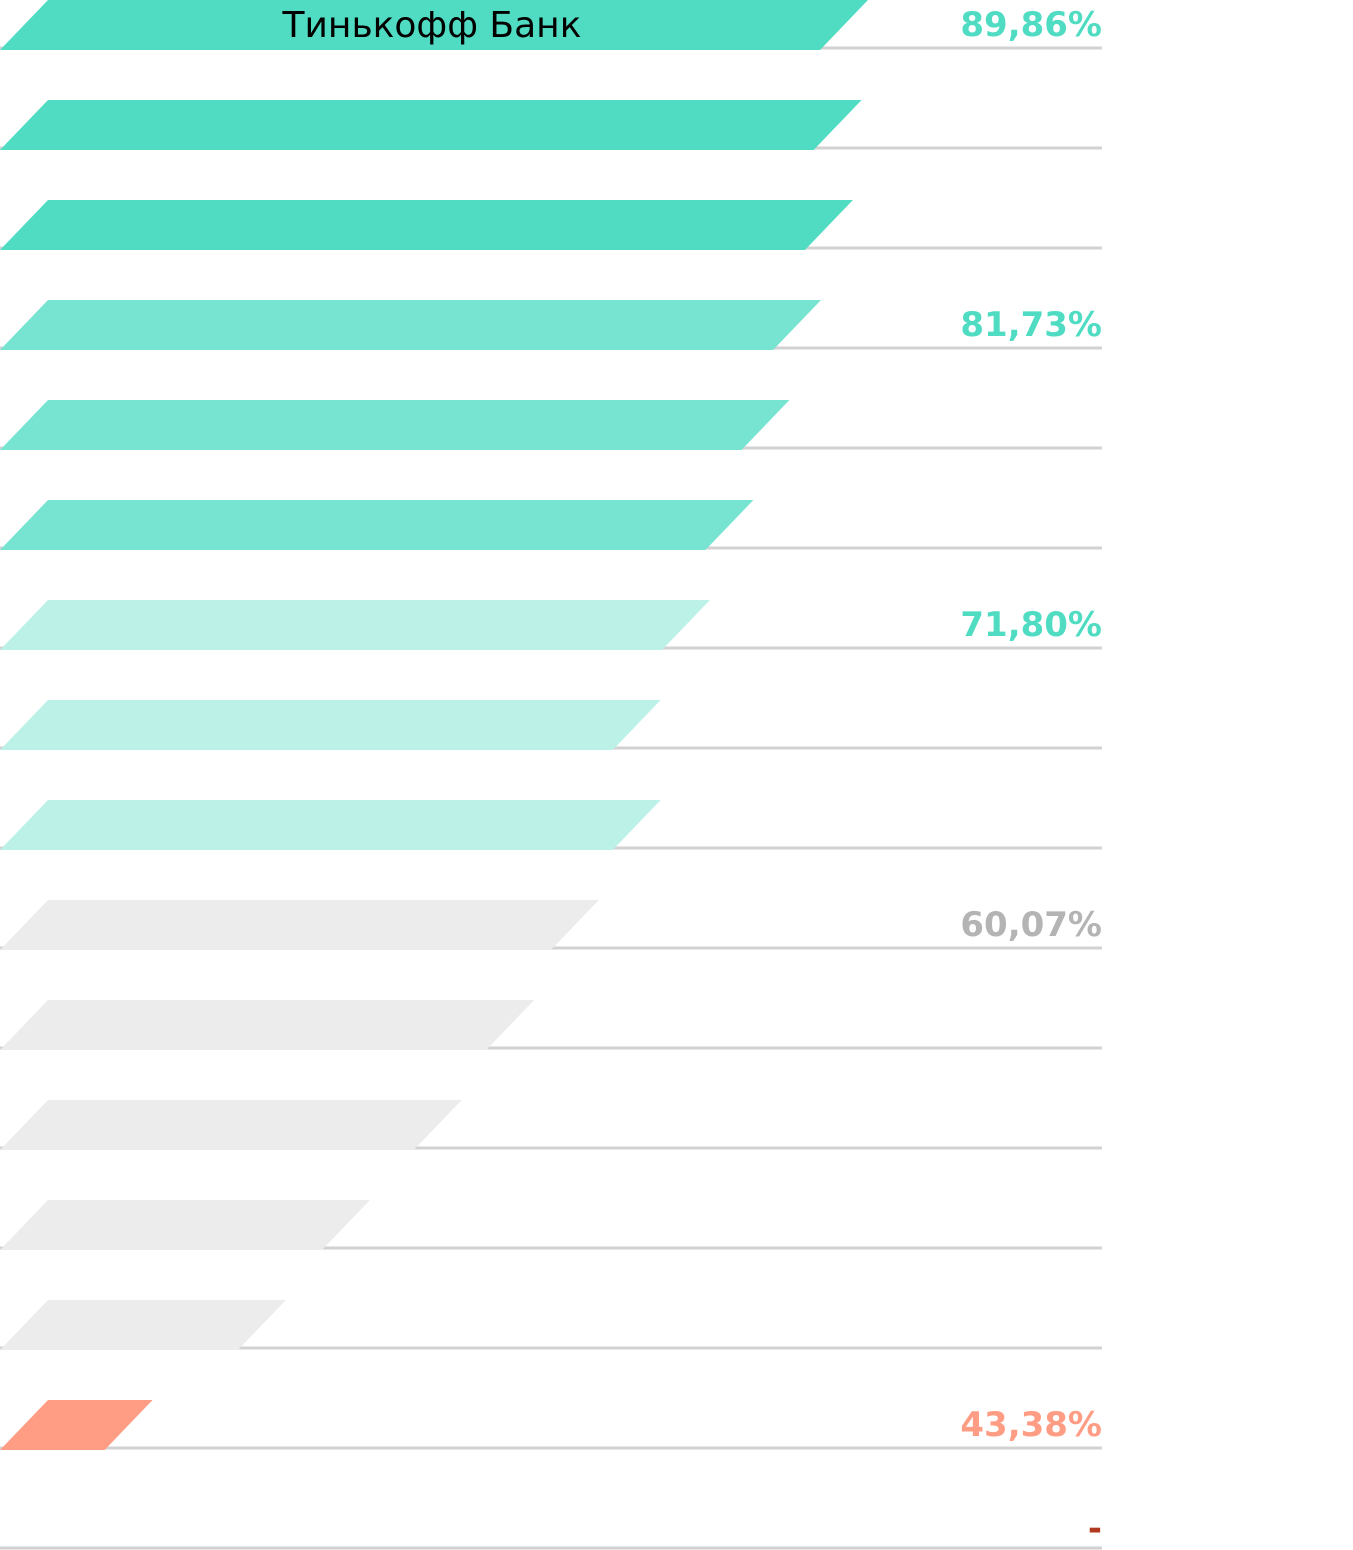 This screenshot has height=1550, width=1353. I want to click on value-label: 89,86%, so click(1031, 25).